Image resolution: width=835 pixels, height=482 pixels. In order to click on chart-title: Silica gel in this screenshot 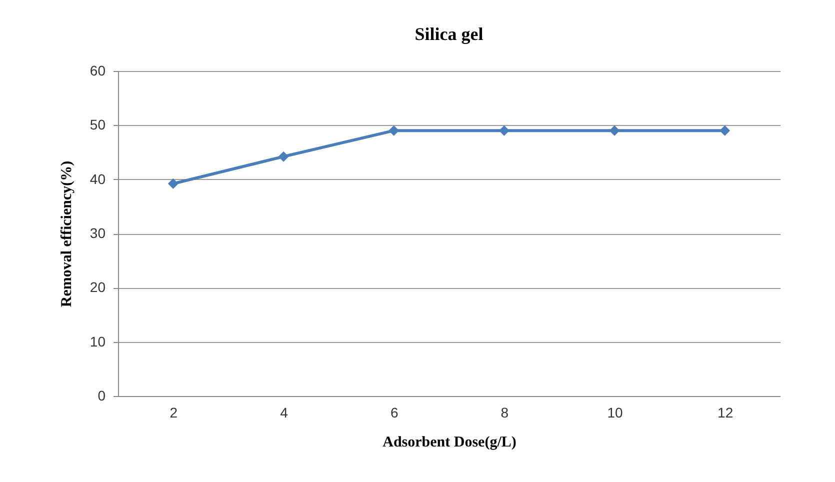, I will do `click(449, 34)`.